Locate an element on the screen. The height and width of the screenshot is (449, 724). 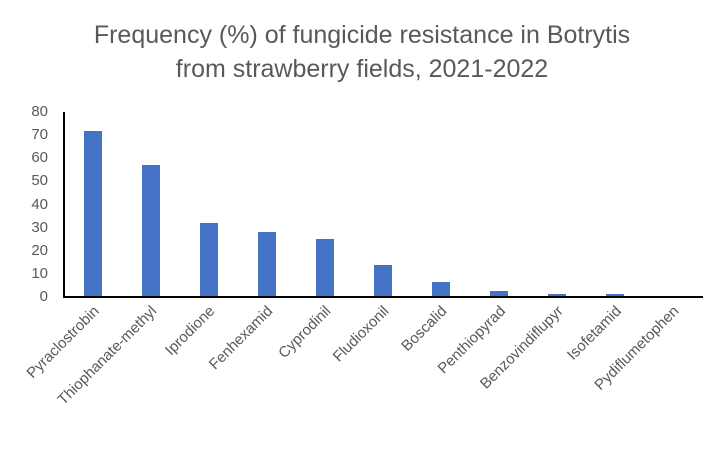
y-axis-line is located at coordinates (64, 205).